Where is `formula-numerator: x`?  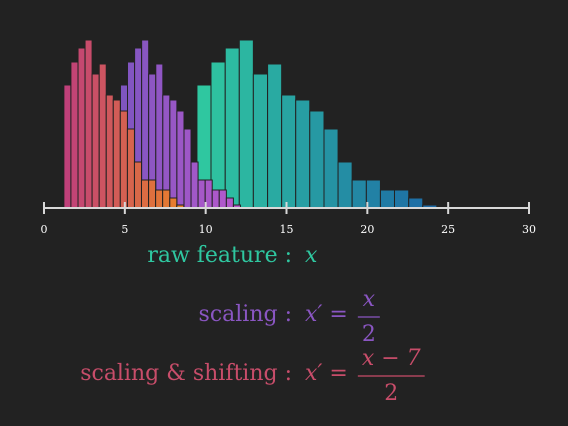 formula-numerator: x is located at coordinates (369, 299).